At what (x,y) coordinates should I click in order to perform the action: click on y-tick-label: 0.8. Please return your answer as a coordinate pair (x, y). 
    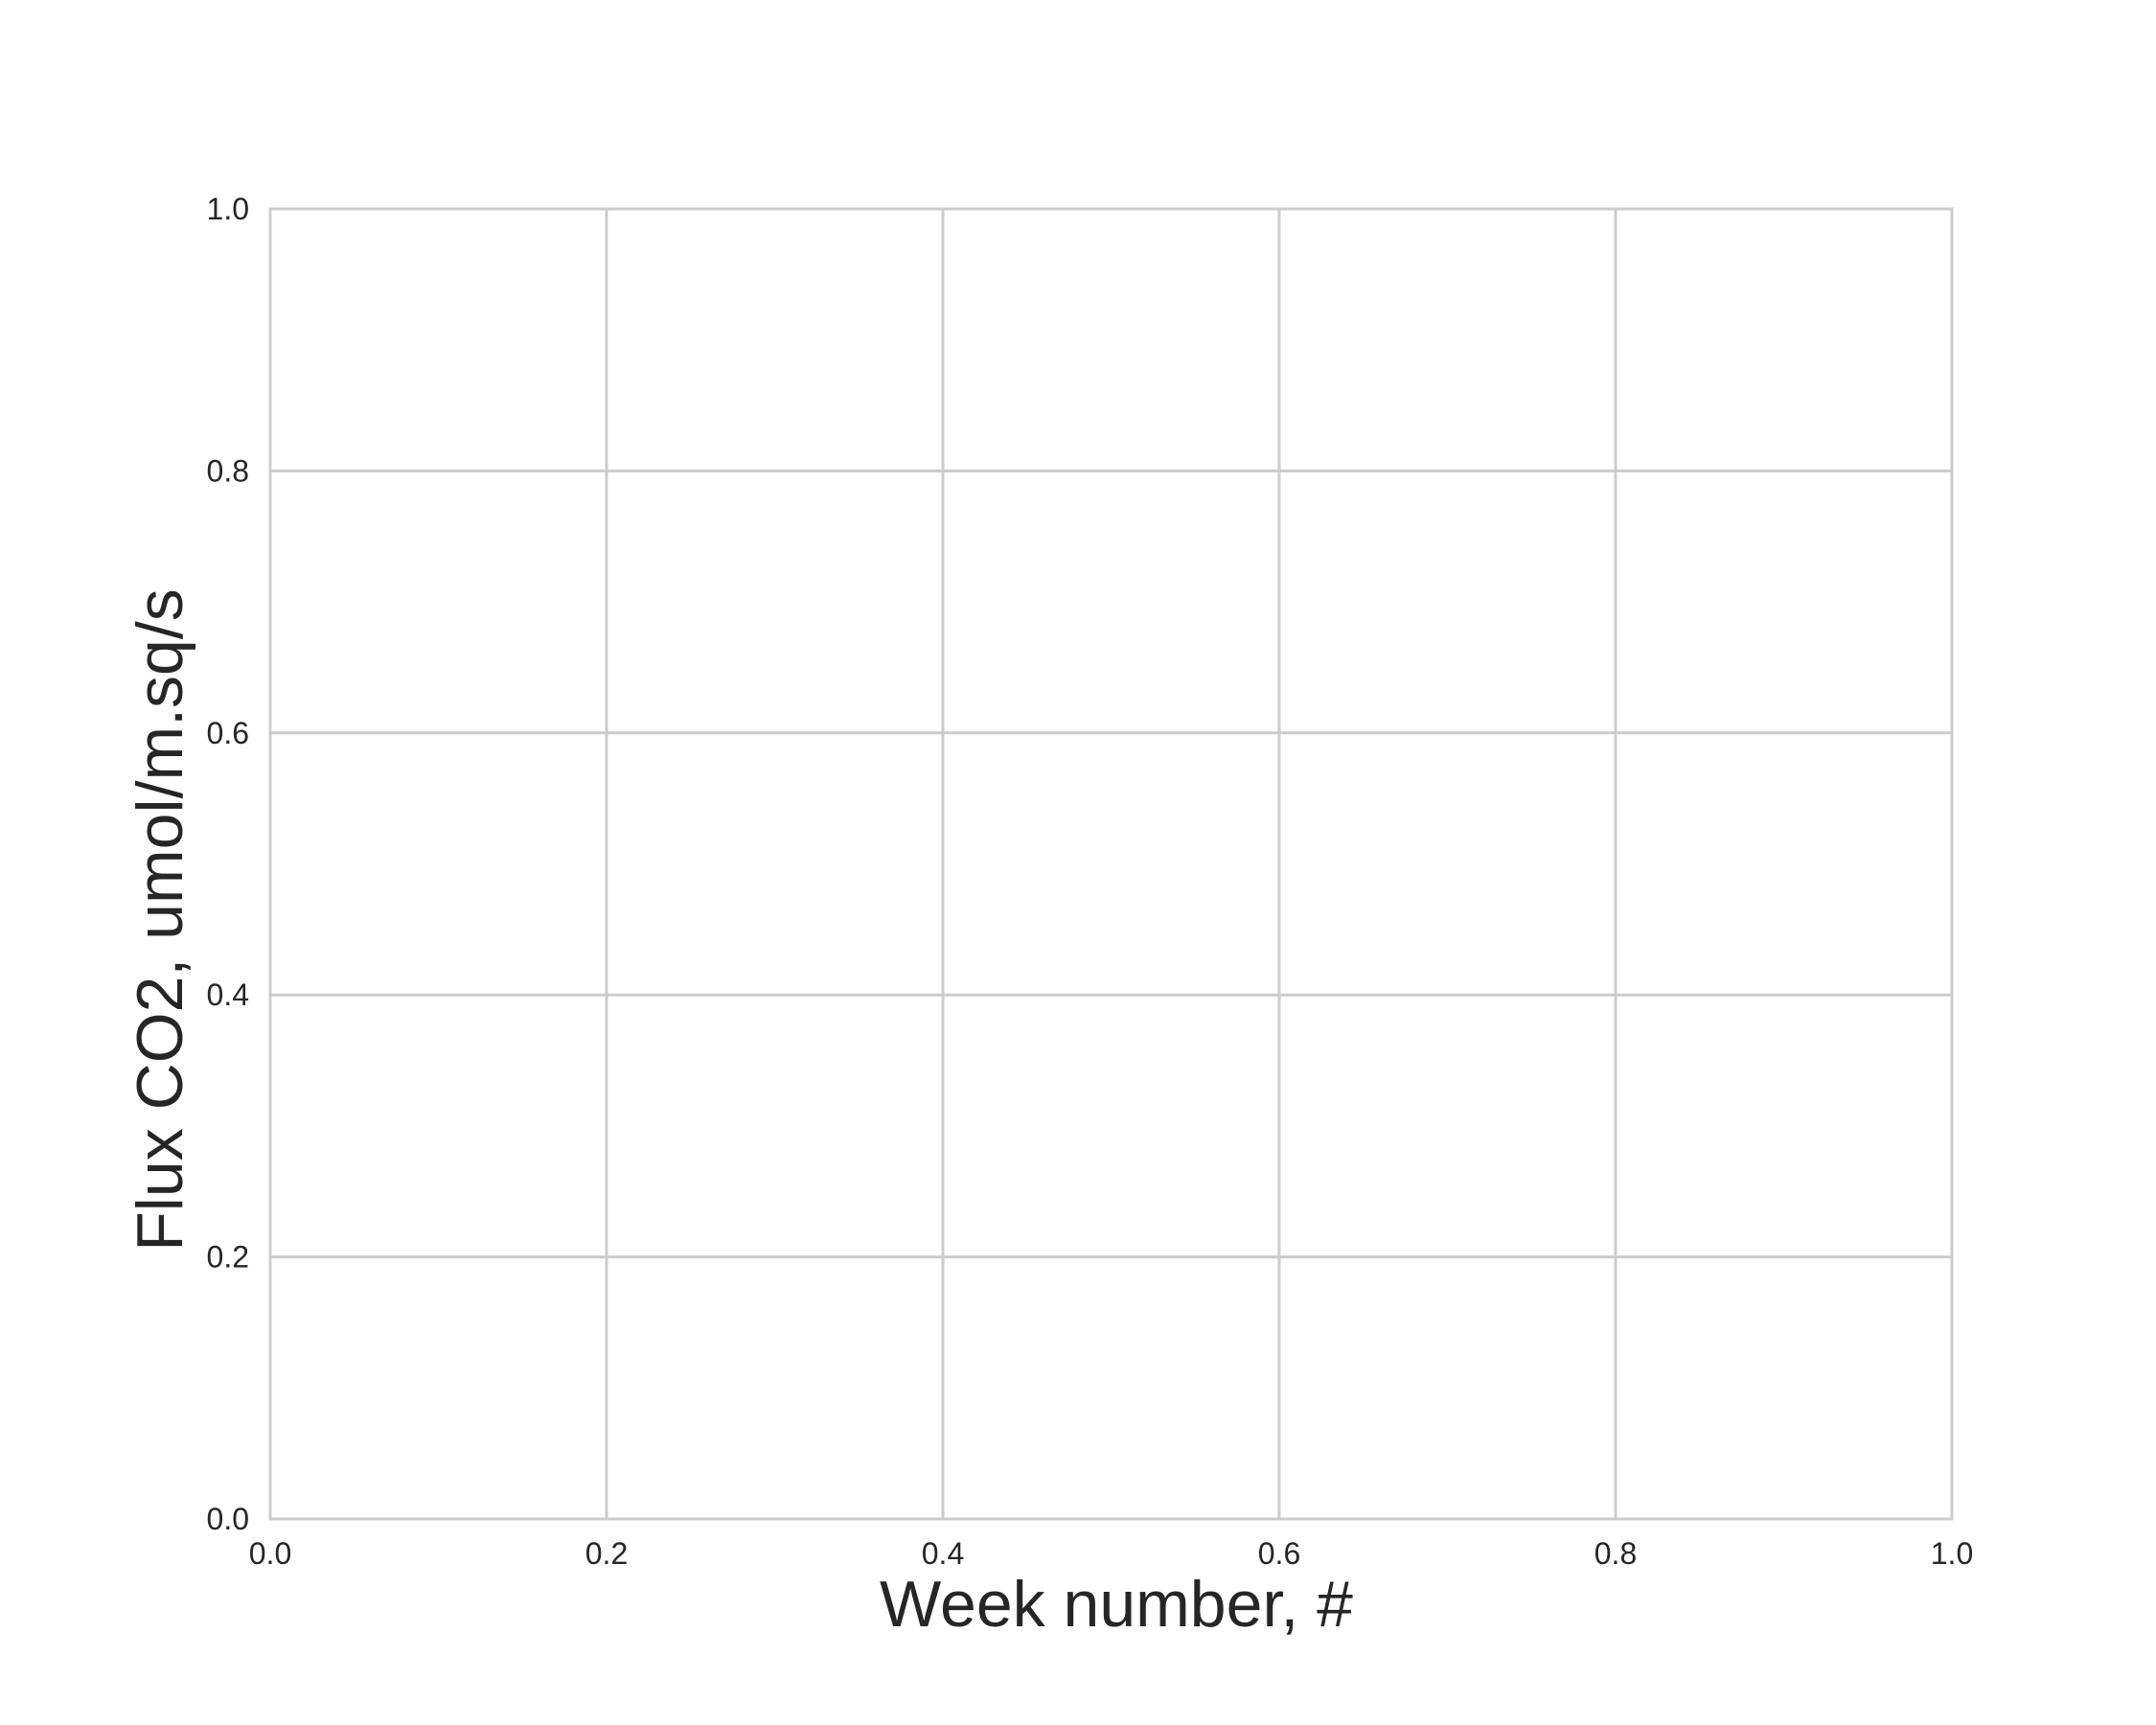
    Looking at the image, I should click on (228, 470).